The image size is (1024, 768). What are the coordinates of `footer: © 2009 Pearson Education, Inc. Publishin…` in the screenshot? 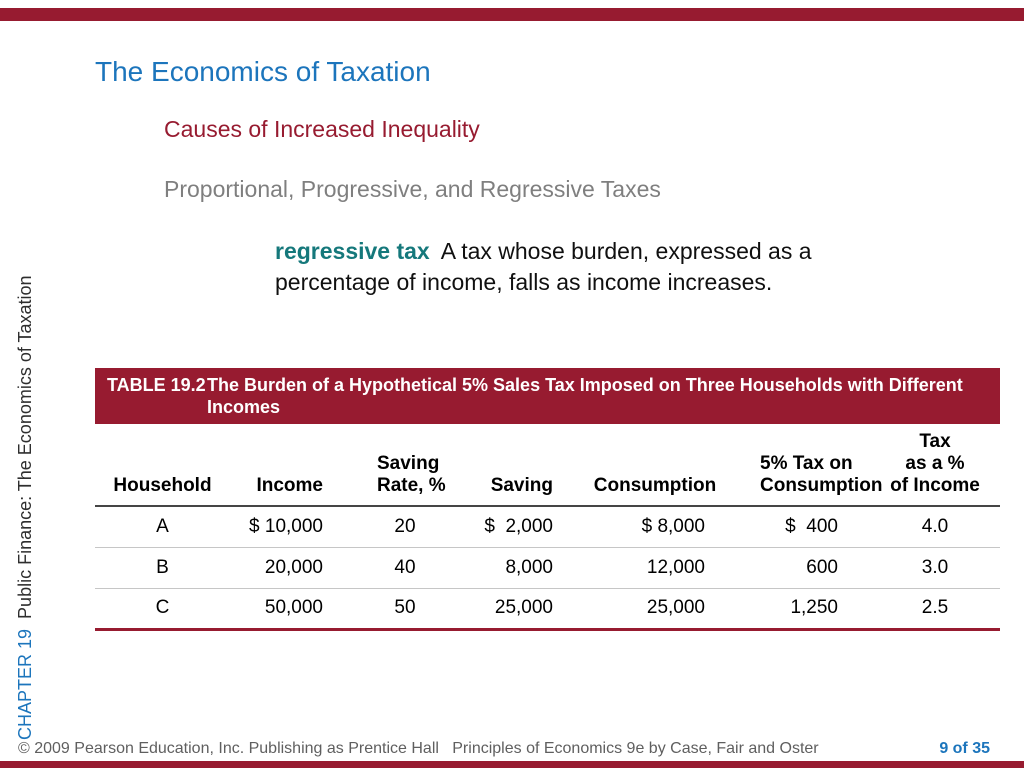 It's located at (504, 749).